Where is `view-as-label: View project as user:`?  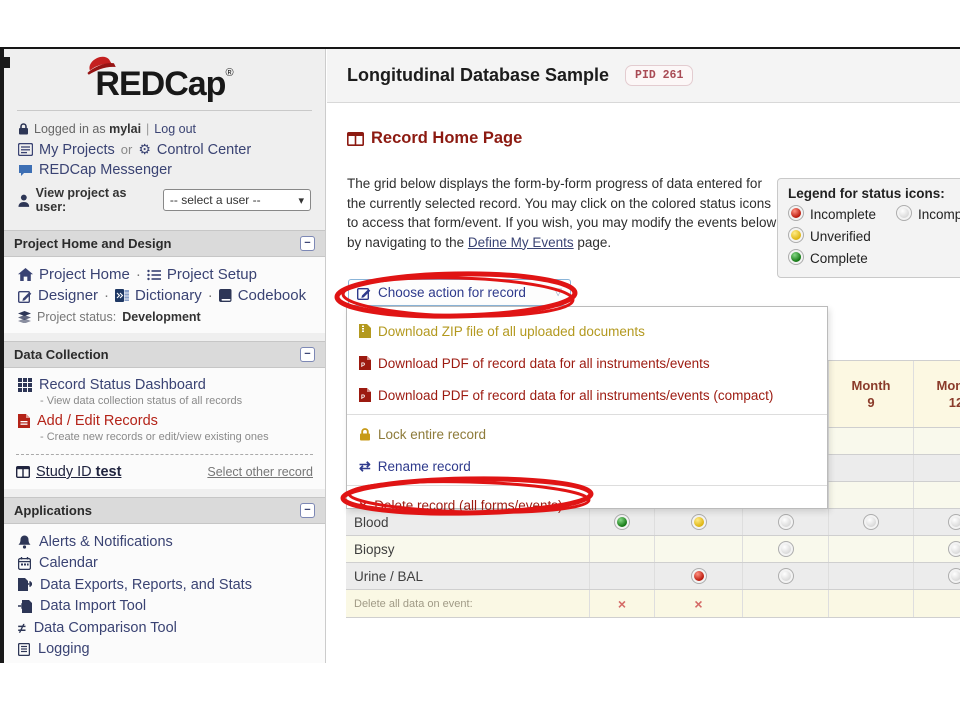 view-as-label: View project as user: is located at coordinates (81, 200).